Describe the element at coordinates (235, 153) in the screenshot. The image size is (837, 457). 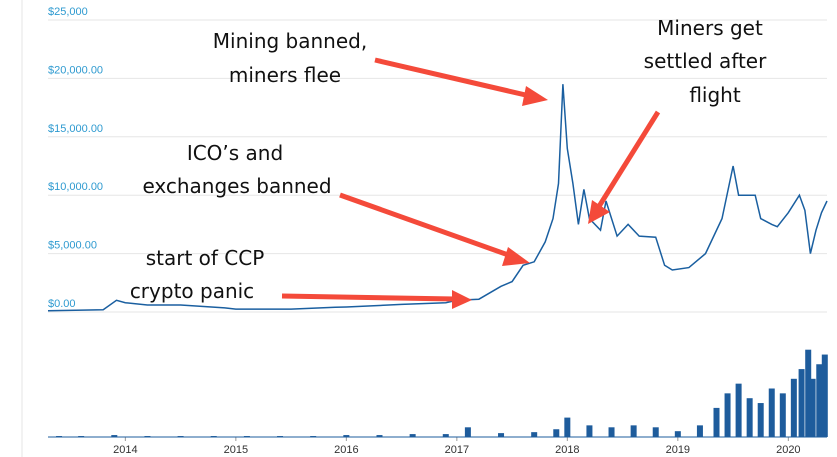
I see `annotation: ICO’s and` at that location.